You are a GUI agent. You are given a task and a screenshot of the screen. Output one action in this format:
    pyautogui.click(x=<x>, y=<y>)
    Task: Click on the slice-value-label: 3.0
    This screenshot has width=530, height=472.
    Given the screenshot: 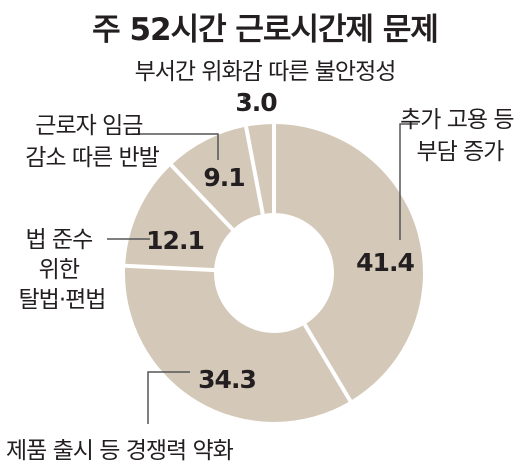 What is the action you would take?
    pyautogui.click(x=256, y=102)
    